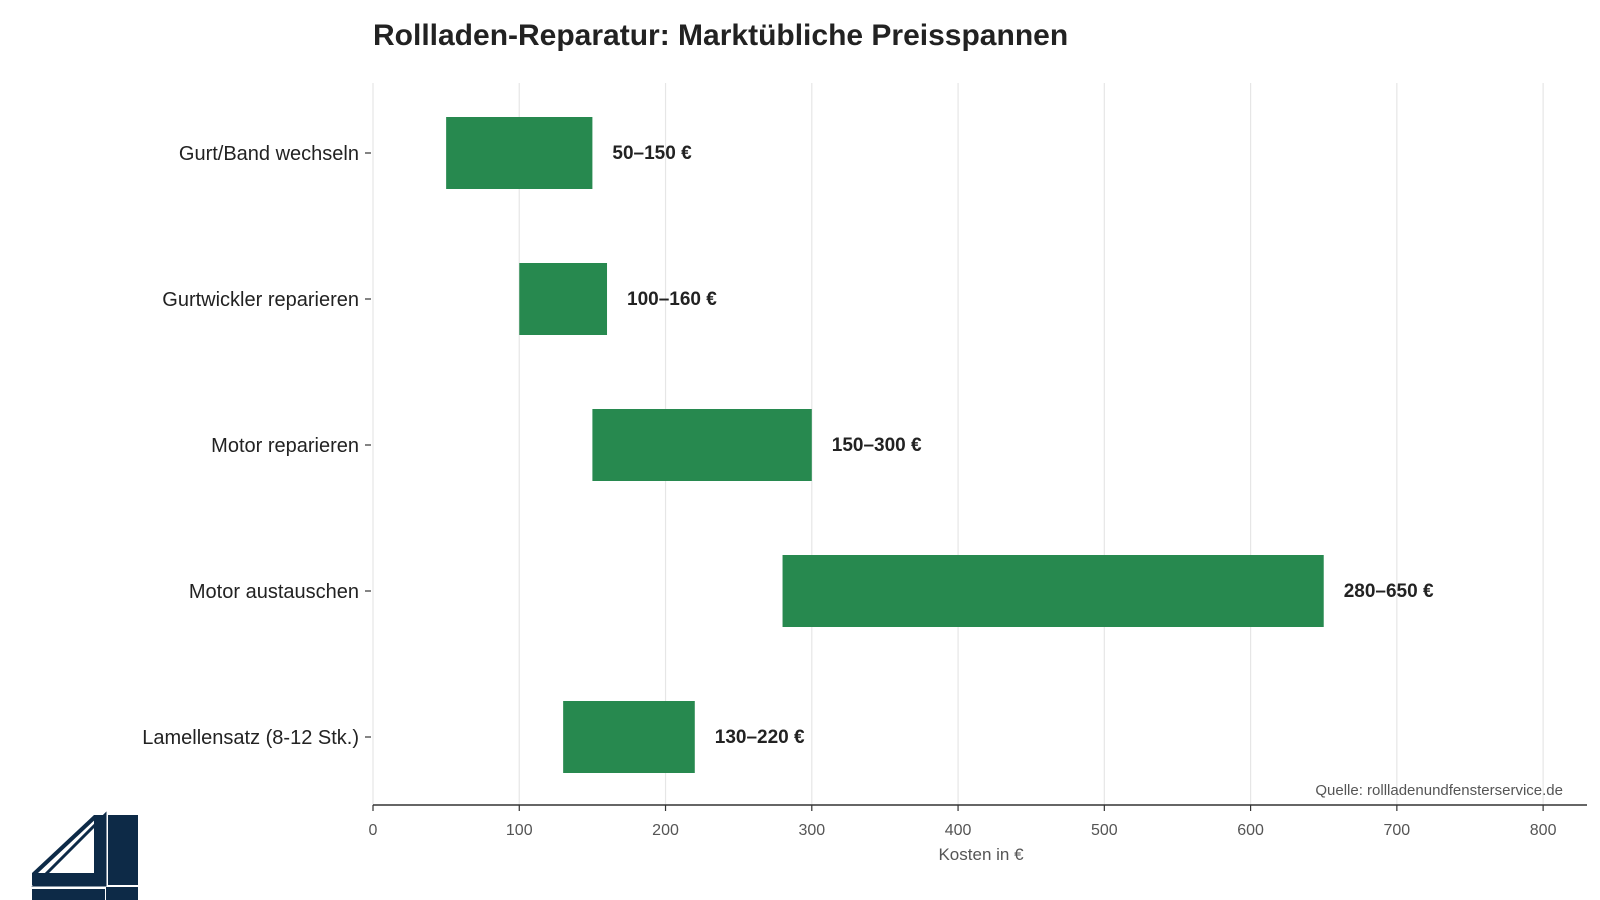  I want to click on range-value-label: 130–220 €, so click(760, 737).